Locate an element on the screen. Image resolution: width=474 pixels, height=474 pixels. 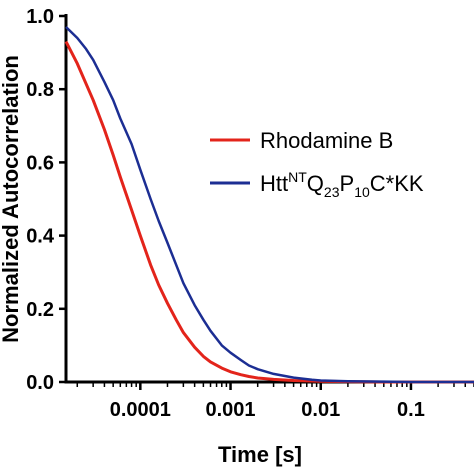
x-tick-label: 0.01 is located at coordinates (320, 410).